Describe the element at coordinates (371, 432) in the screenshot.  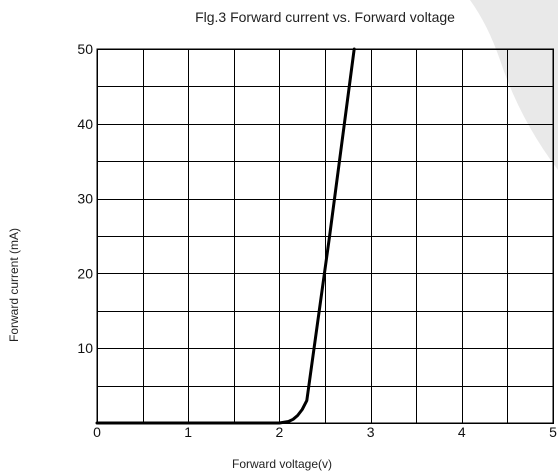
I see `x-tick-label: 3` at that location.